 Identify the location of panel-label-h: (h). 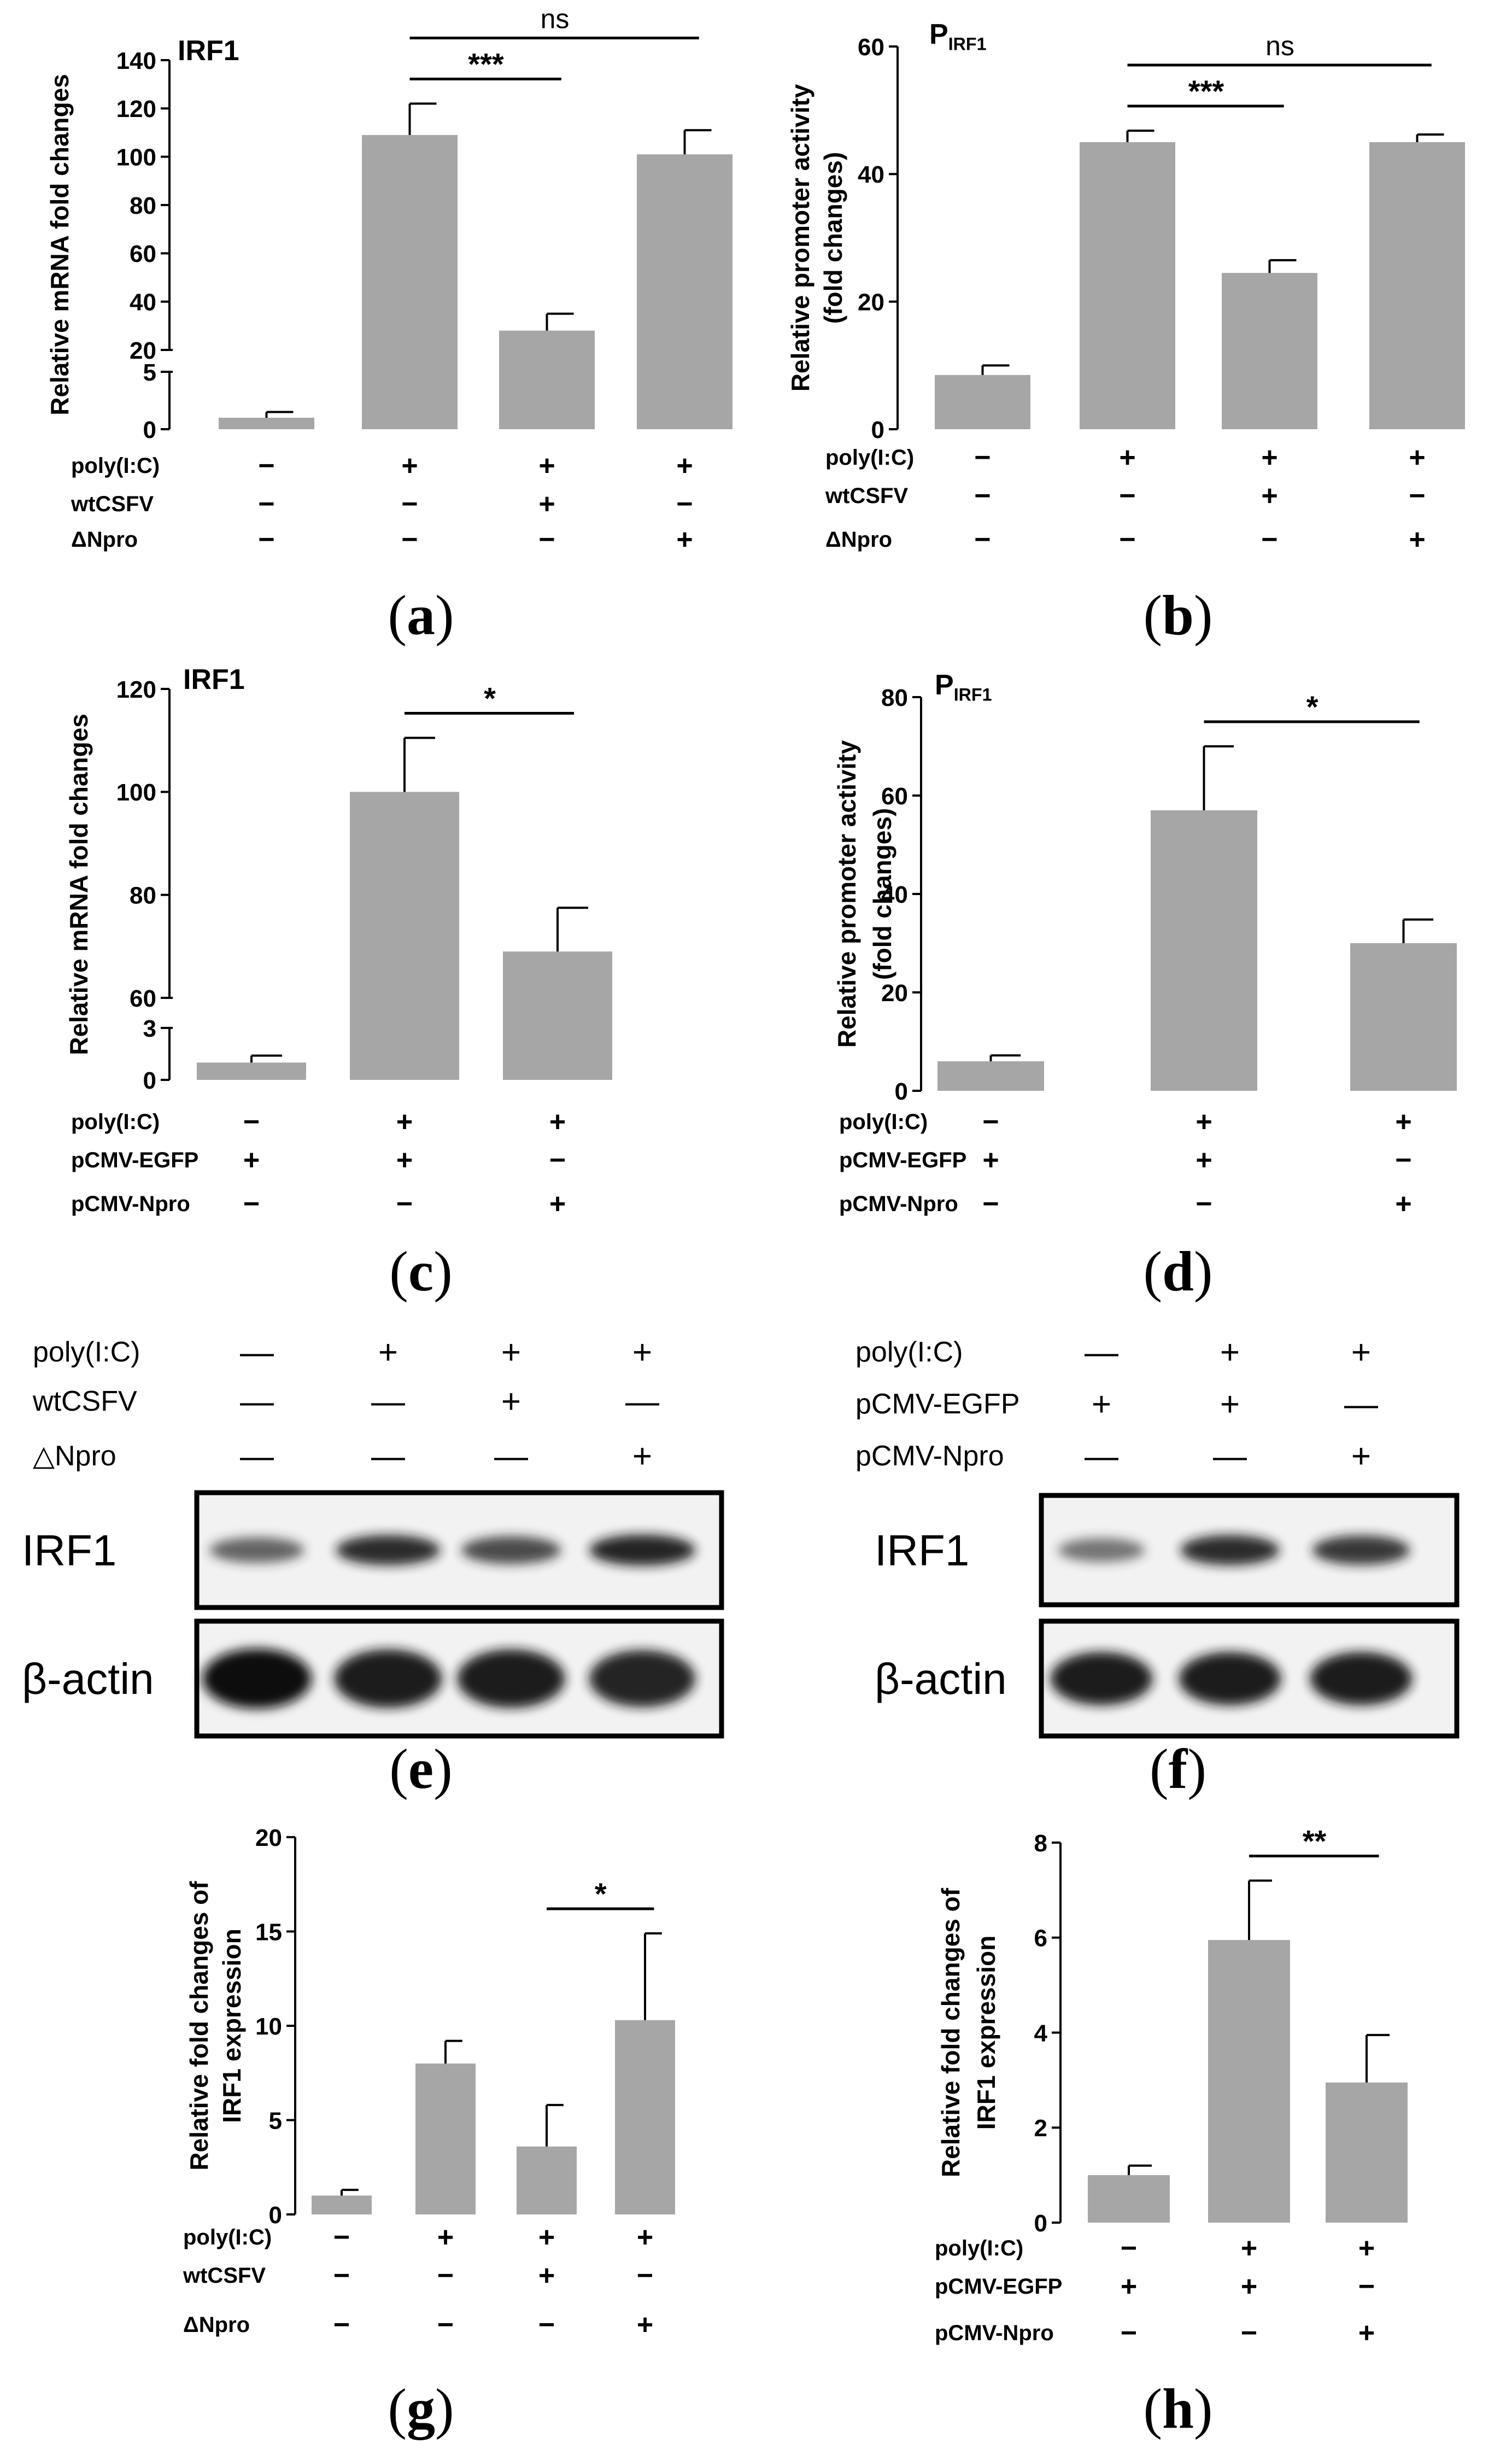
(1177, 2408).